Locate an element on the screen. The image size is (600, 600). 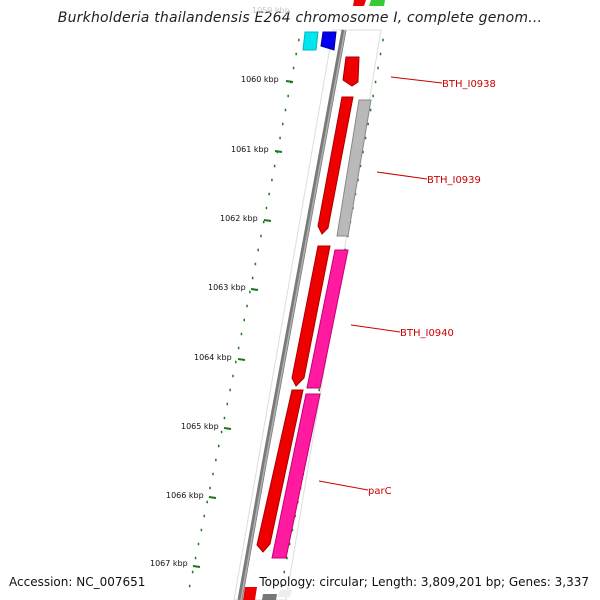
leader-bth-i0939 is located at coordinates (402, 175).